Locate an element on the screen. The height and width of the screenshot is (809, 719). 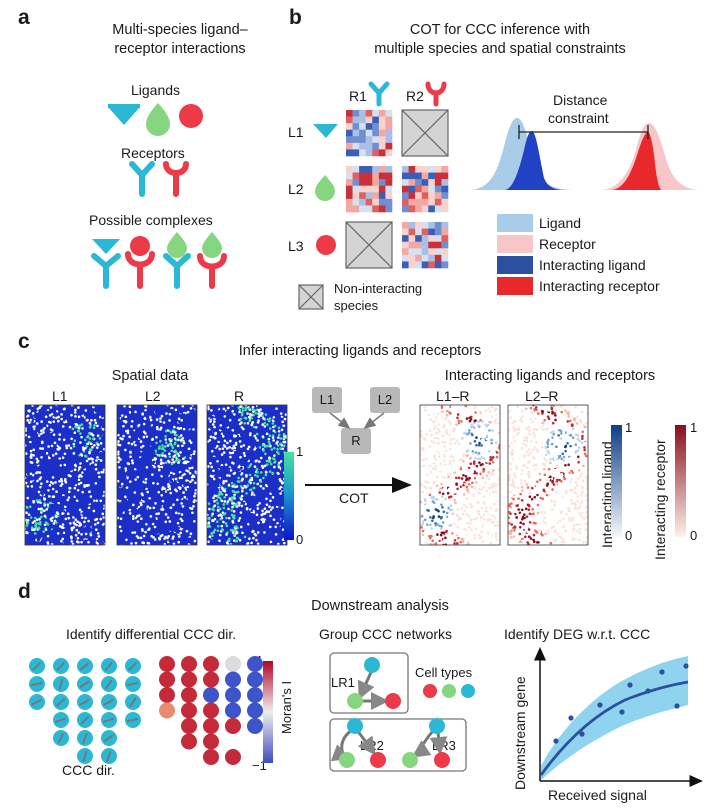
complex-circle-red-icon is located at coordinates (140, 262).